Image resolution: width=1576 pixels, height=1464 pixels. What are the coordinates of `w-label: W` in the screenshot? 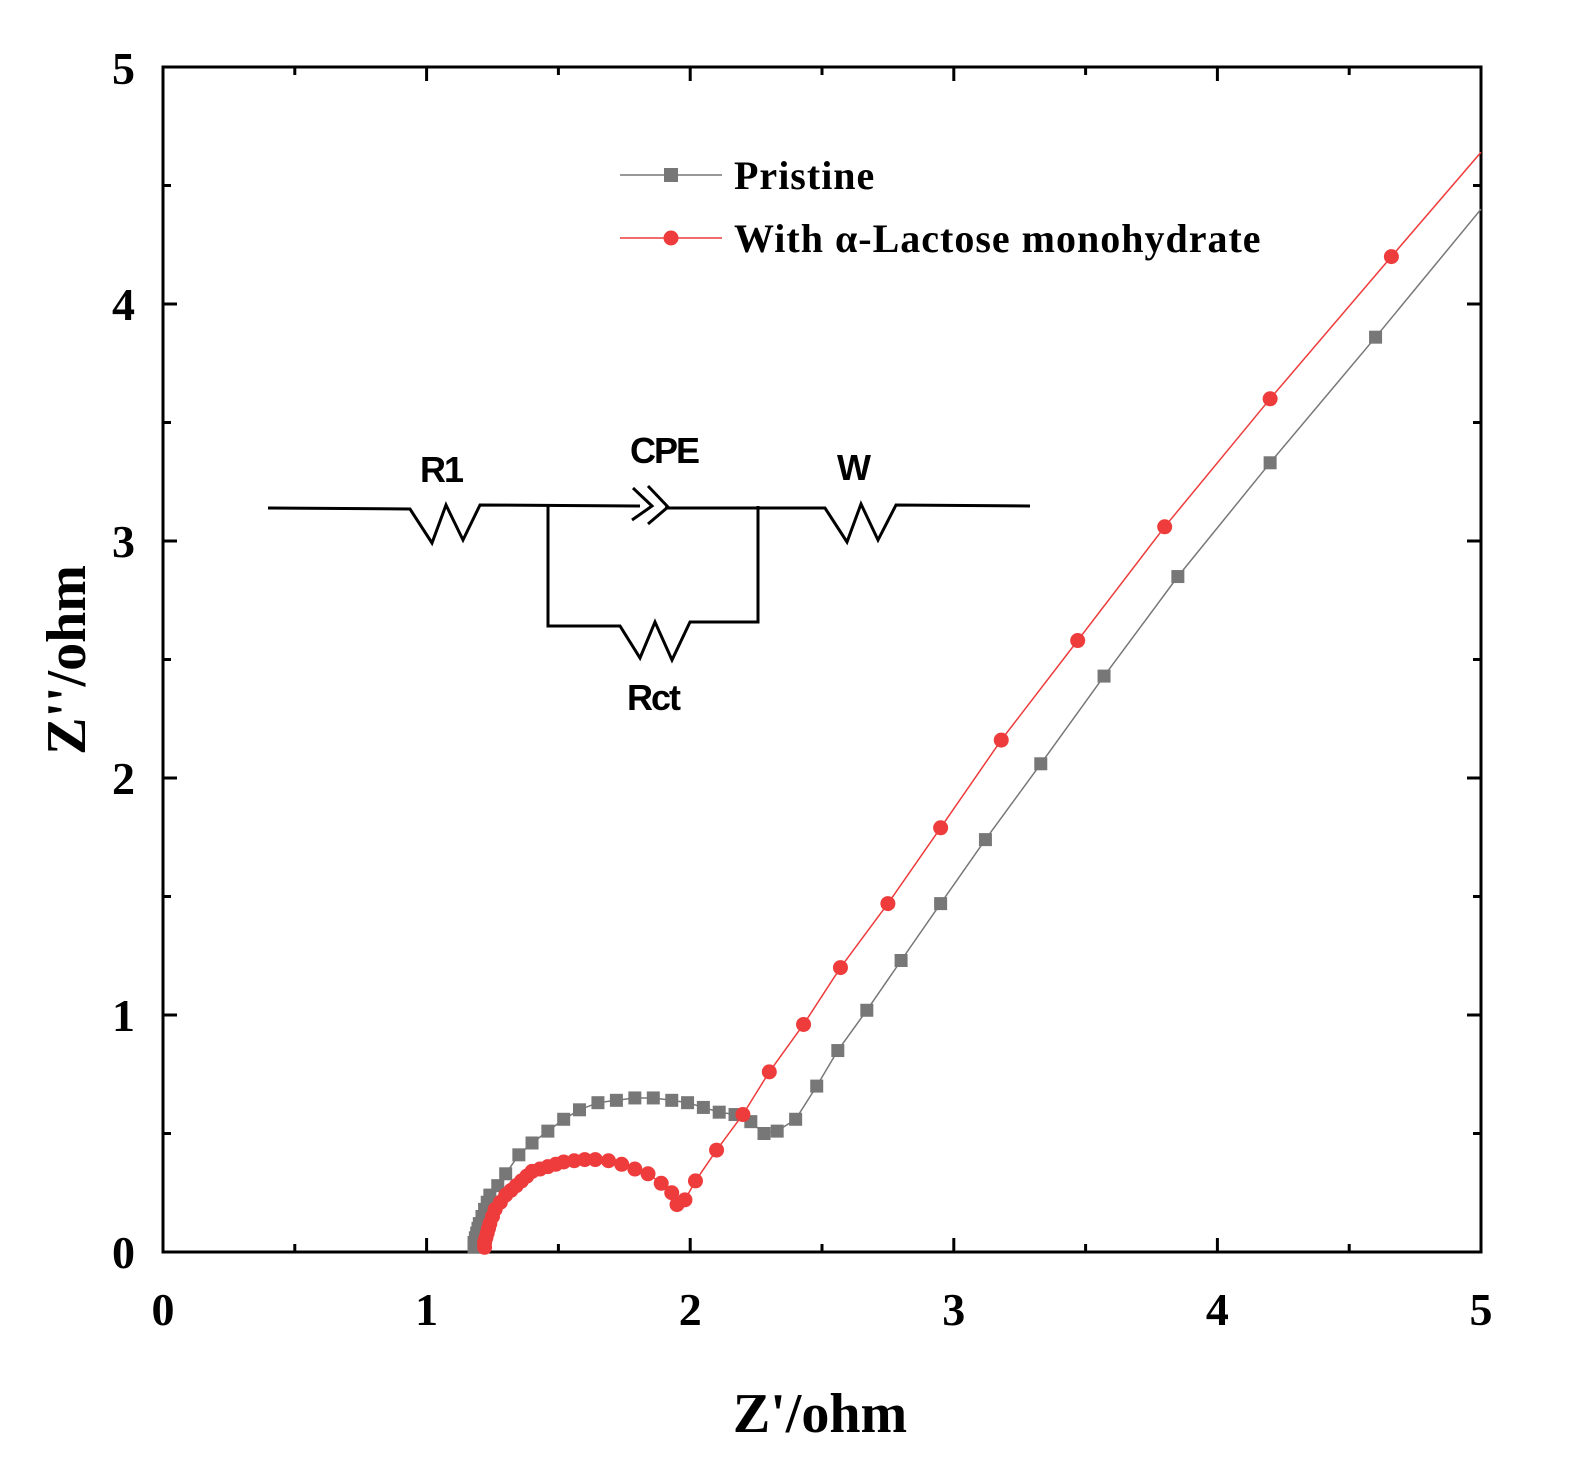 It's located at (854, 467).